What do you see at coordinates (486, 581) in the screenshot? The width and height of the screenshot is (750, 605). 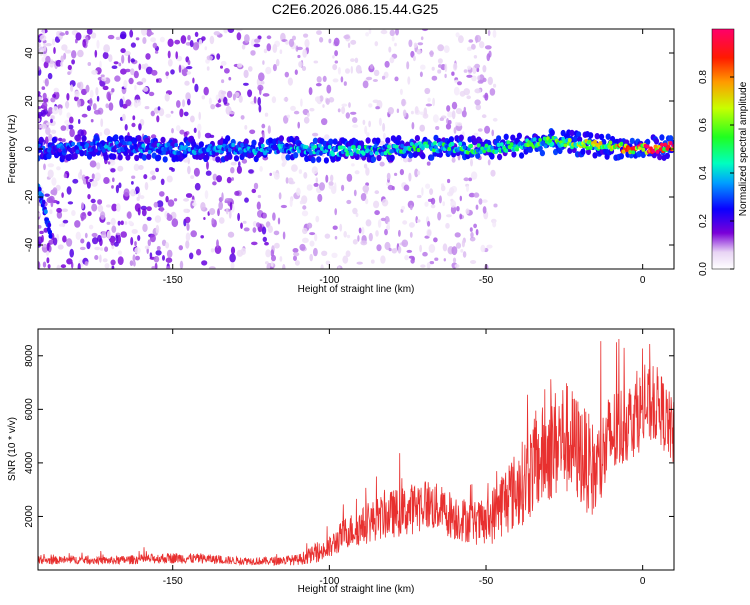 I see `snr-xtick-label: -50` at bounding box center [486, 581].